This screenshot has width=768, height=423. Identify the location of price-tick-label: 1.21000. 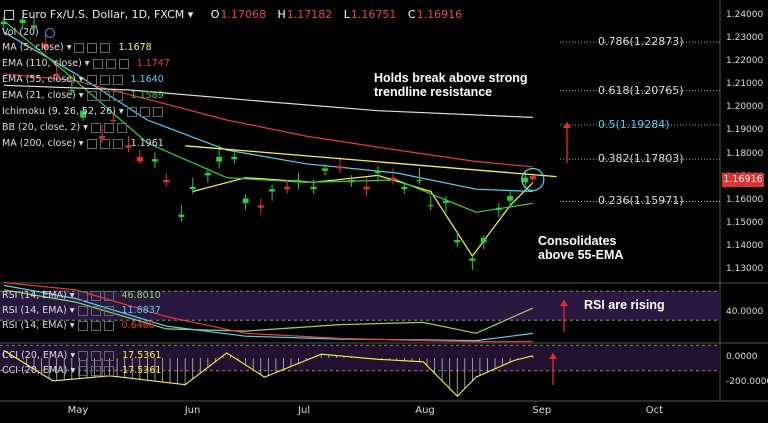
(745, 84).